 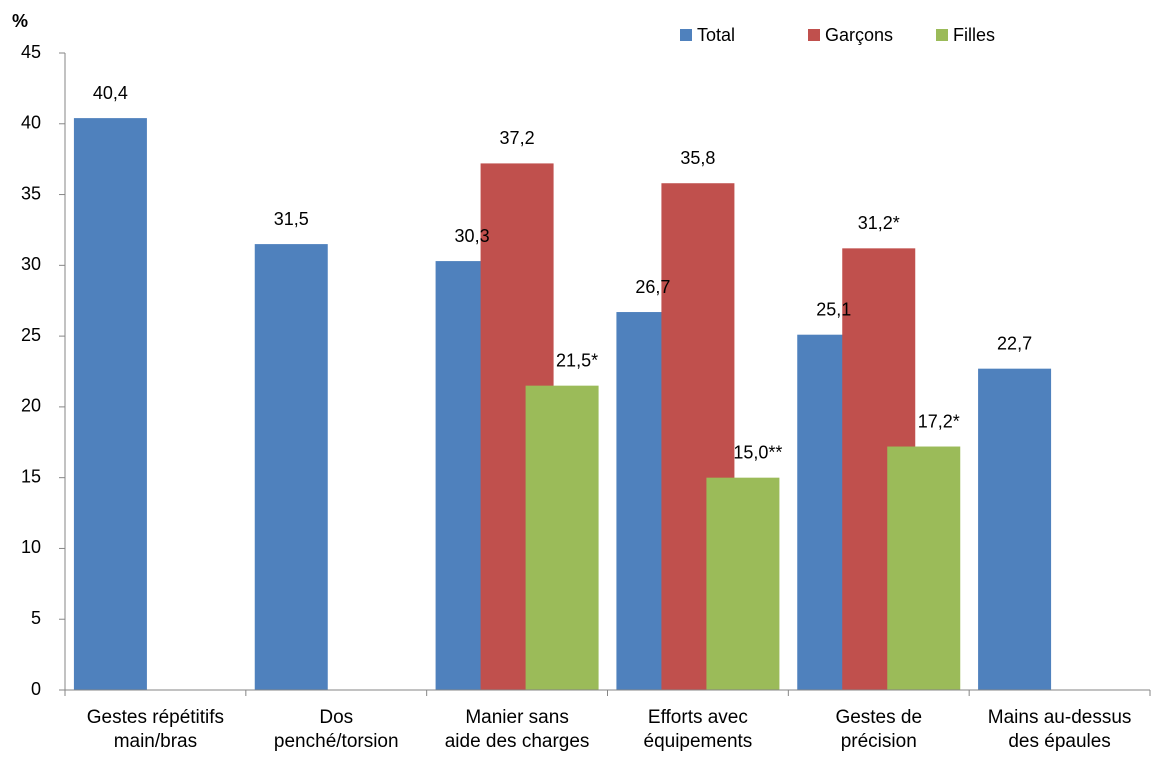 I want to click on x-tick-label: Gestes répétitifs main/bras, so click(x=155, y=729).